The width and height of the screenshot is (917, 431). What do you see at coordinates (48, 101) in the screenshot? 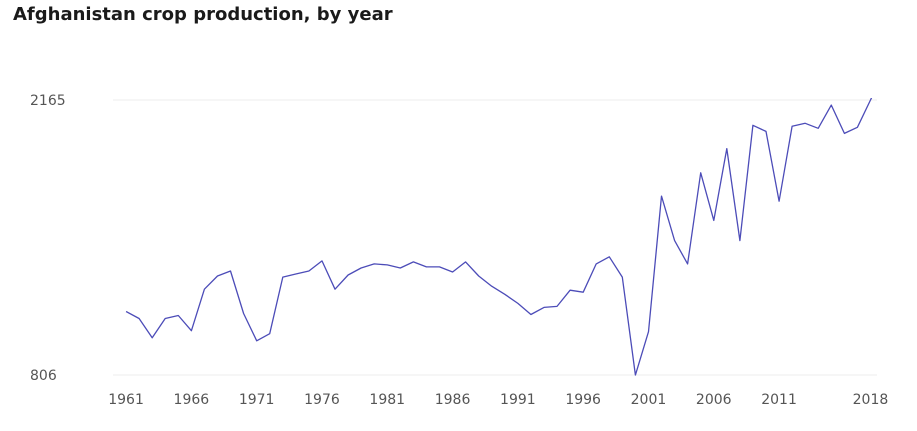
I see `y-tick-label: 2165` at bounding box center [48, 101].